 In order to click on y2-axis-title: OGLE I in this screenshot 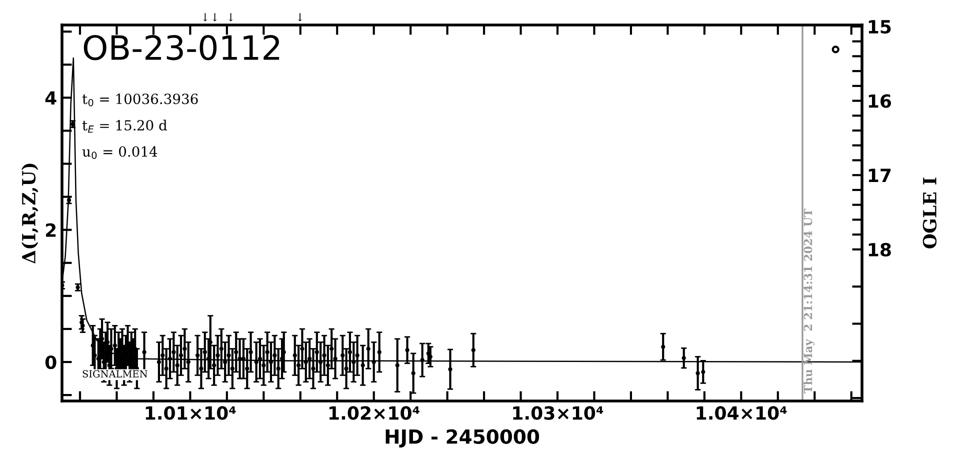, I will do `click(929, 213)`.